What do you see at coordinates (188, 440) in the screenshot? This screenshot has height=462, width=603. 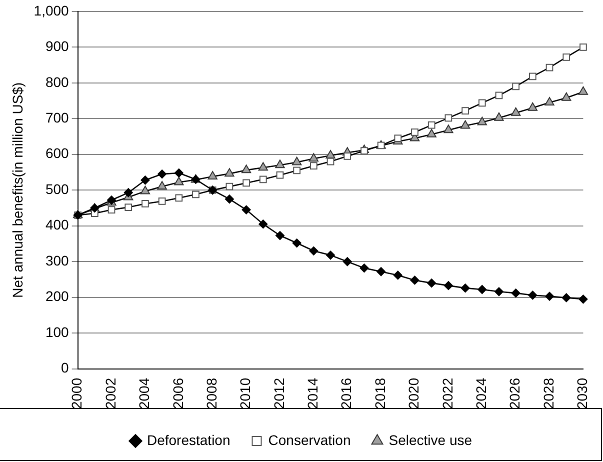 I see `legend-label: Deforestation` at bounding box center [188, 440].